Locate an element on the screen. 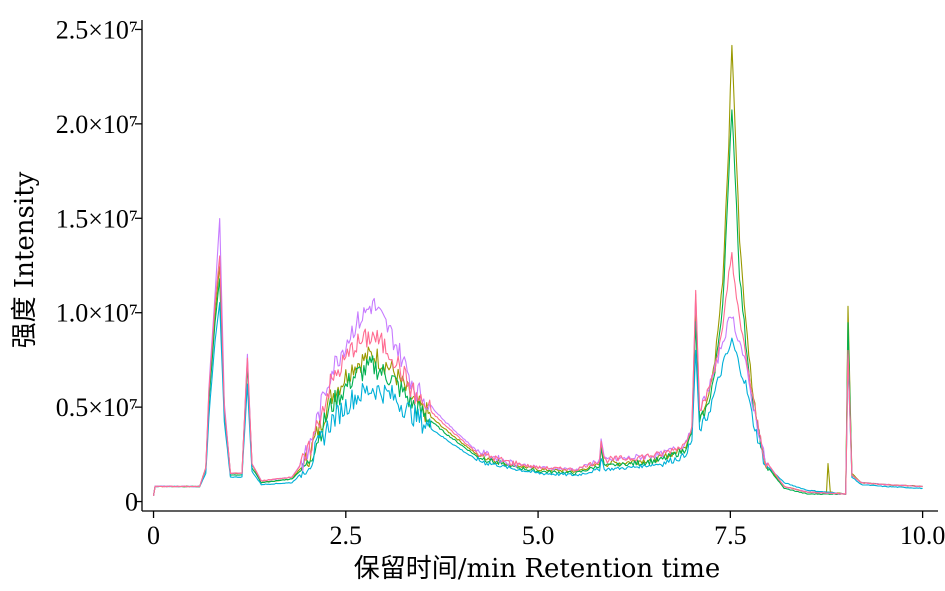 Image resolution: width=945 pixels, height=591 pixels. y-tick-label: 2.5×10⁷ is located at coordinates (97, 29).